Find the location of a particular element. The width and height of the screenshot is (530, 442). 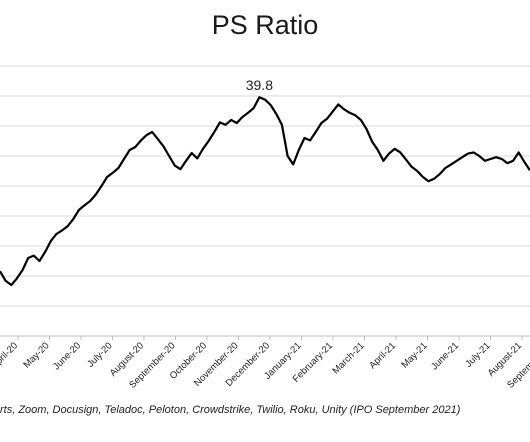

x-tick-label: May-20 is located at coordinates (36, 355).